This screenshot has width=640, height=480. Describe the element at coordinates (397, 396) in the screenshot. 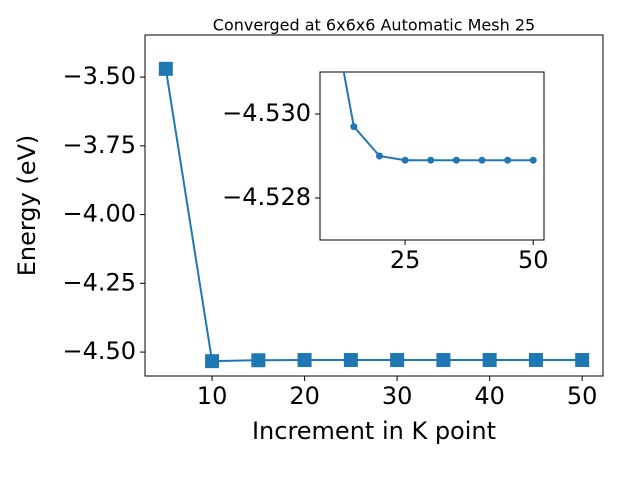

I see `x-tick-label: 30` at that location.